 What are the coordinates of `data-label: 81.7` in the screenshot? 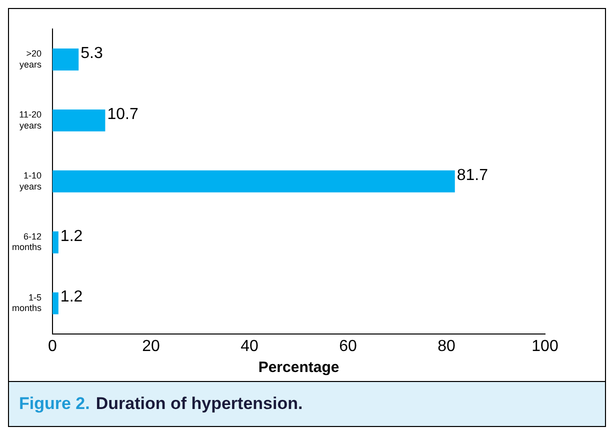 It's located at (472, 175).